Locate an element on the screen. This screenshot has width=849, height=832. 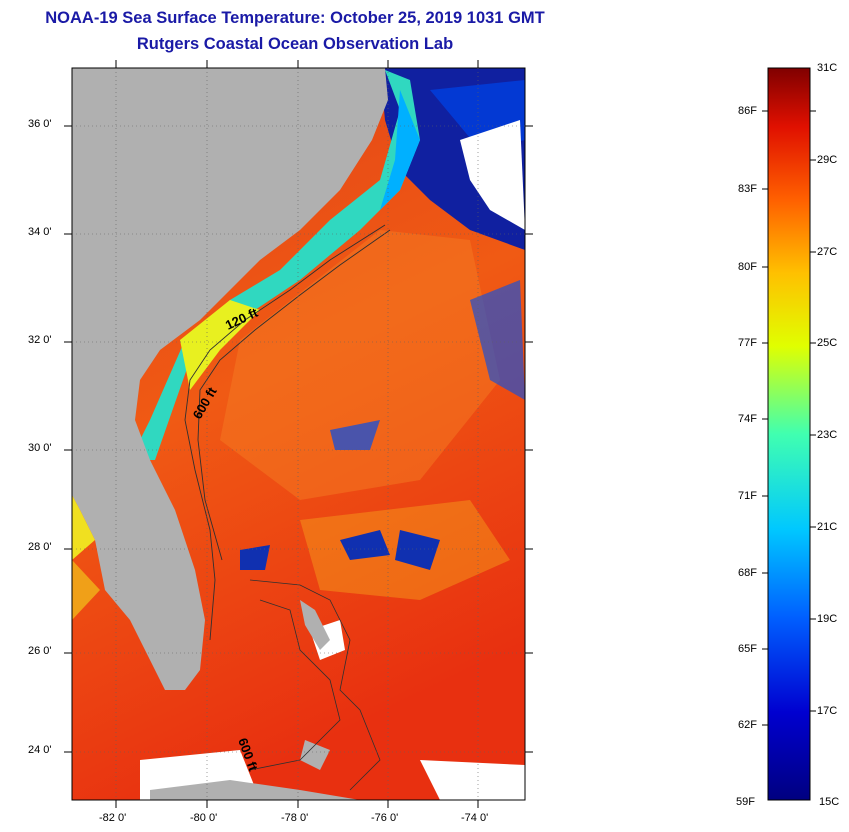
contour-120ft is located at coordinates (285, 432).